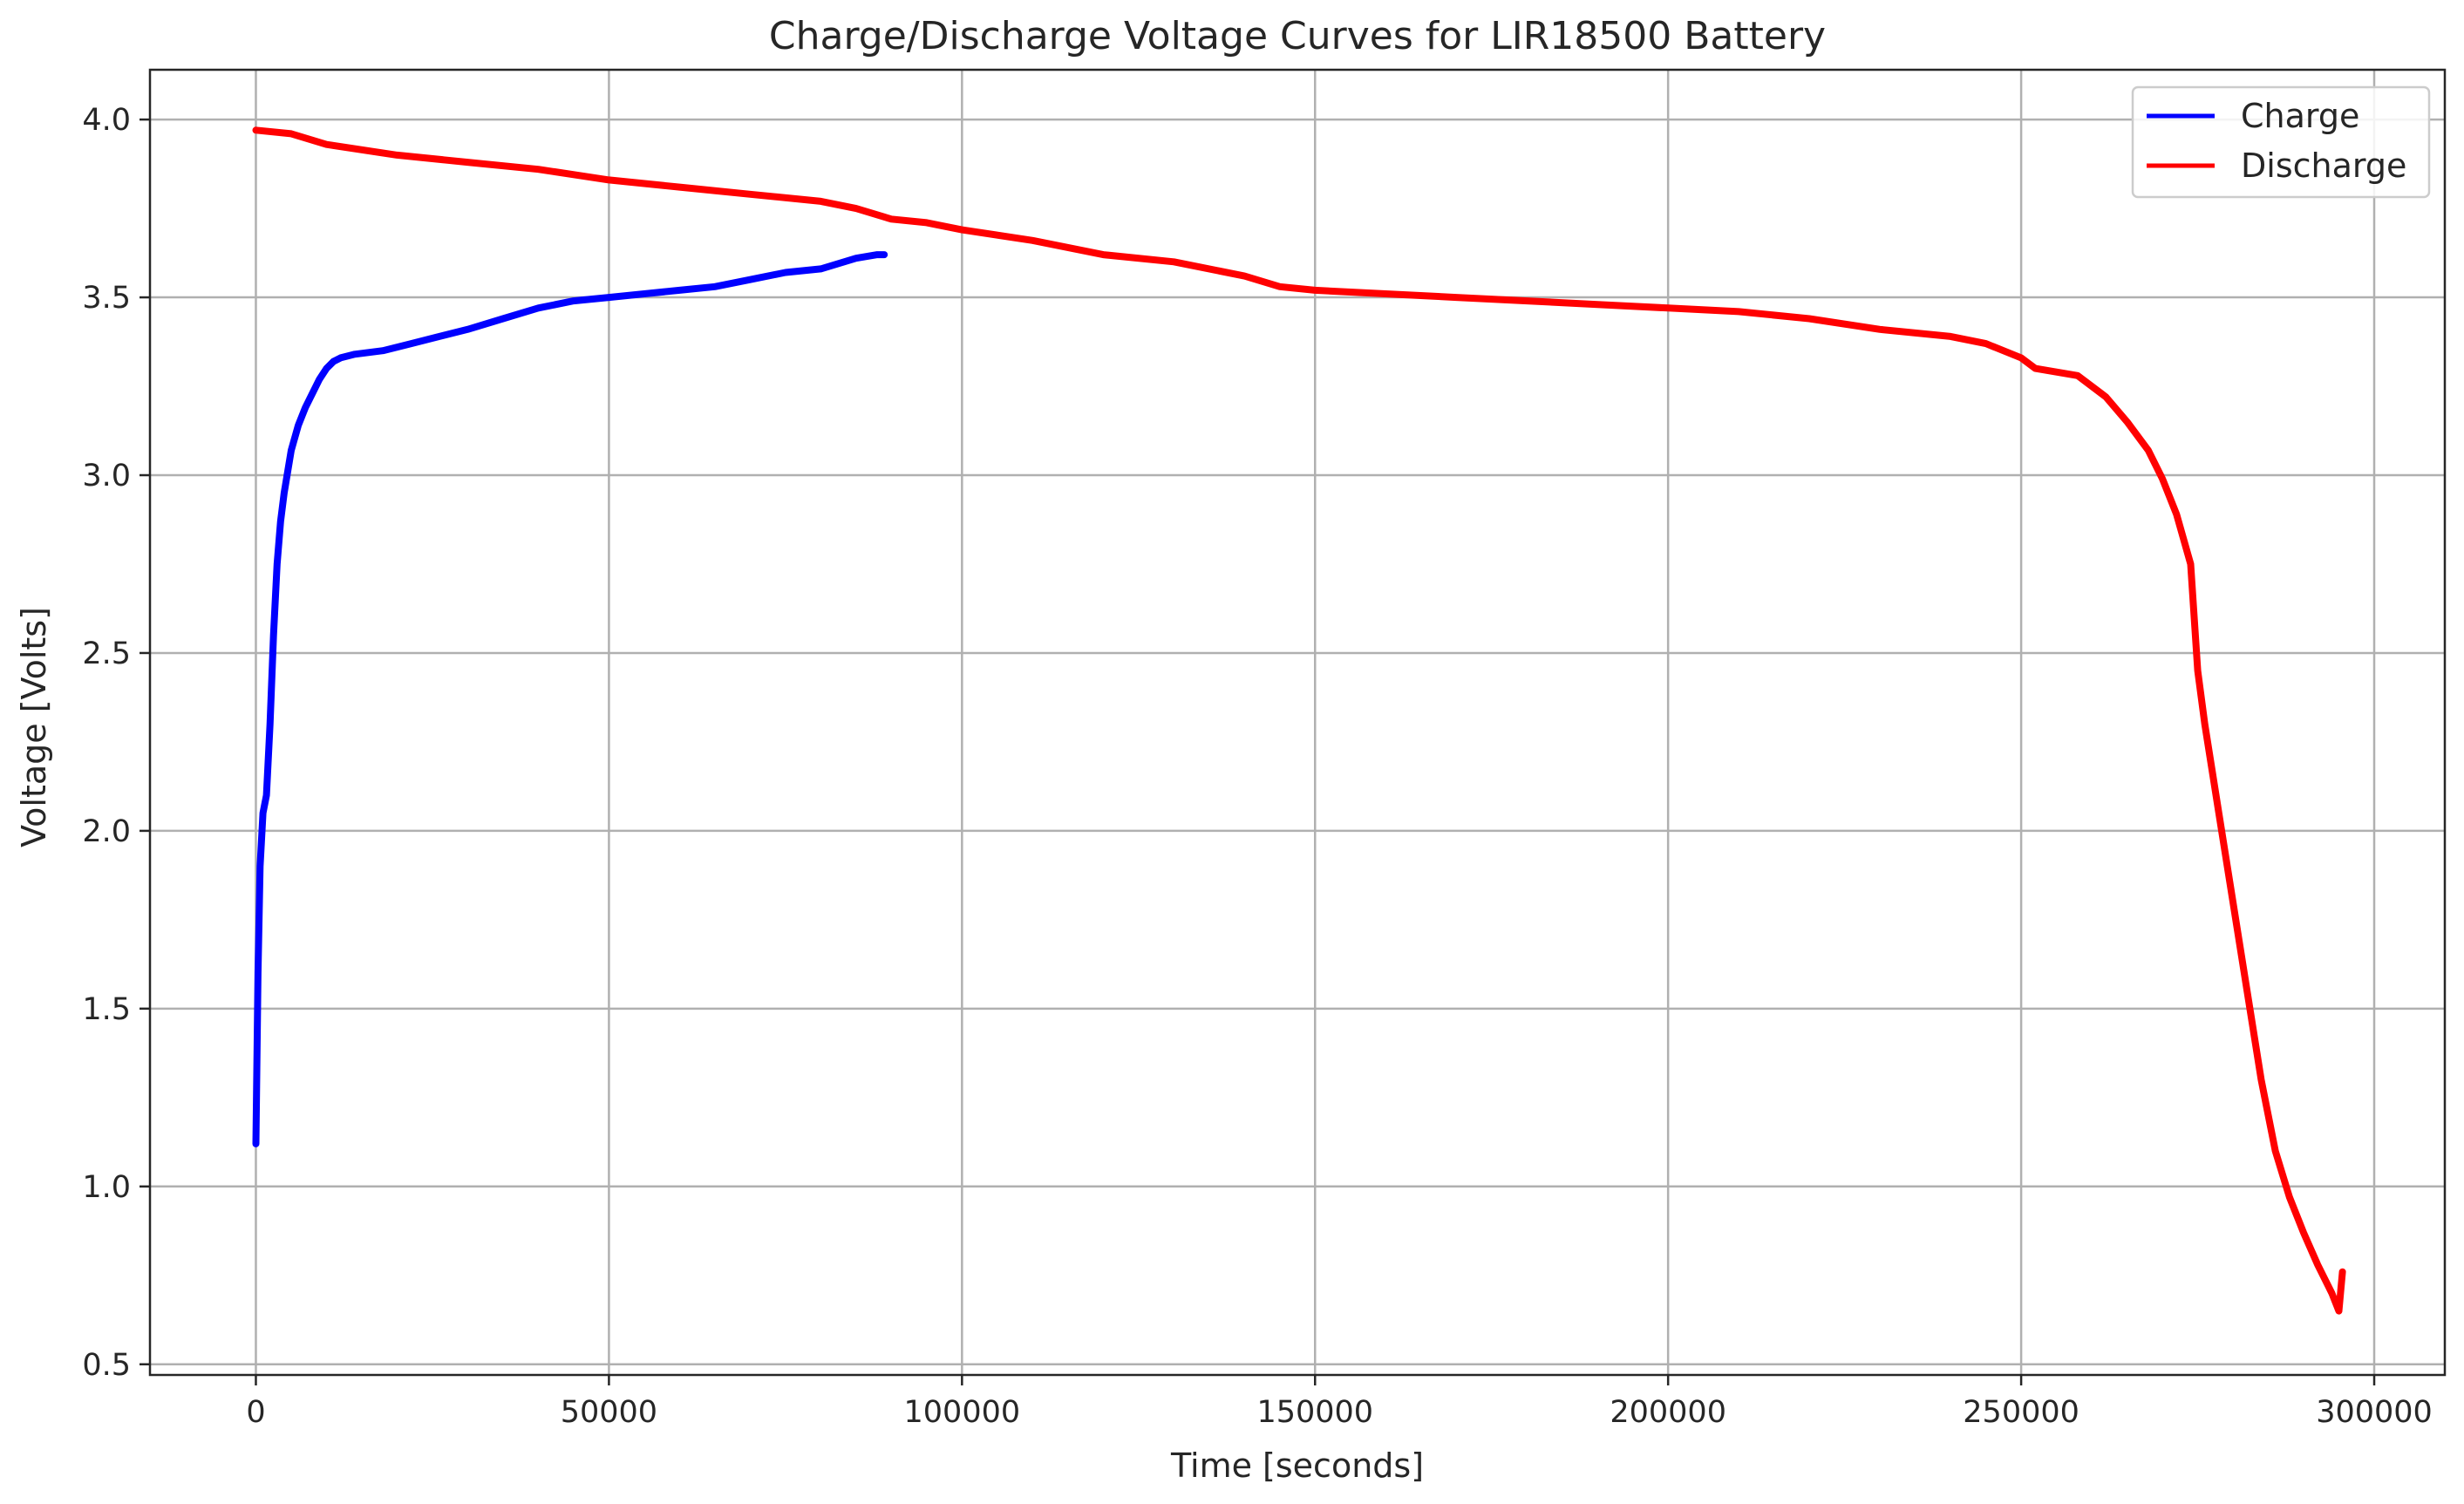  What do you see at coordinates (2374, 1412) in the screenshot?
I see `x-tick-label: 300000` at bounding box center [2374, 1412].